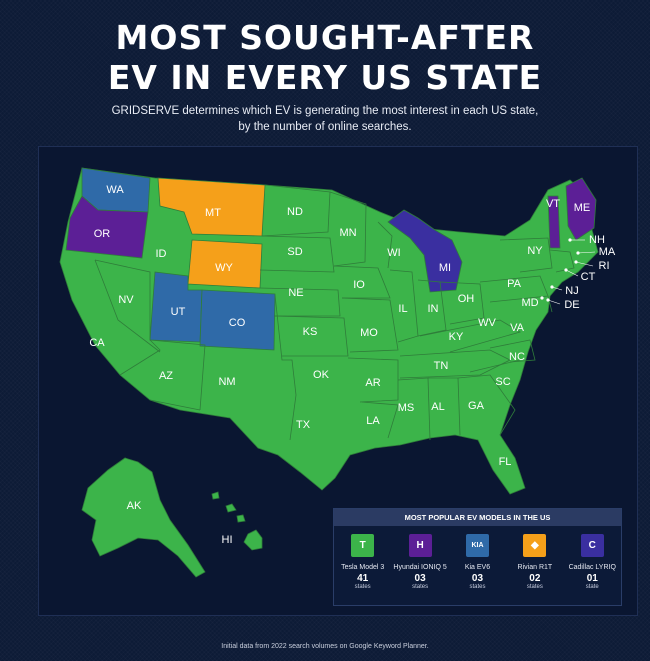 This screenshot has width=650, height=661. Describe the element at coordinates (588, 277) in the screenshot. I see `label-ct: CT` at that location.